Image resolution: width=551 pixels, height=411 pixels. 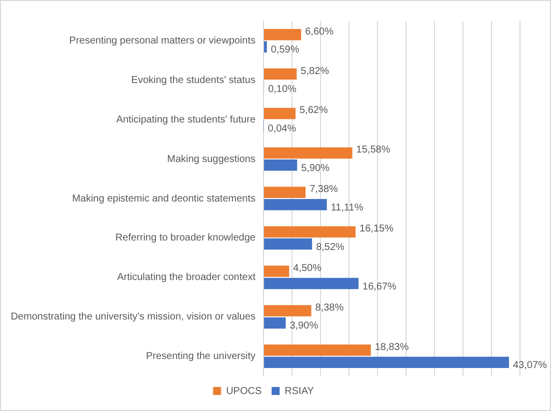 What do you see at coordinates (244, 391) in the screenshot?
I see `legend-label: UPOCS` at bounding box center [244, 391].